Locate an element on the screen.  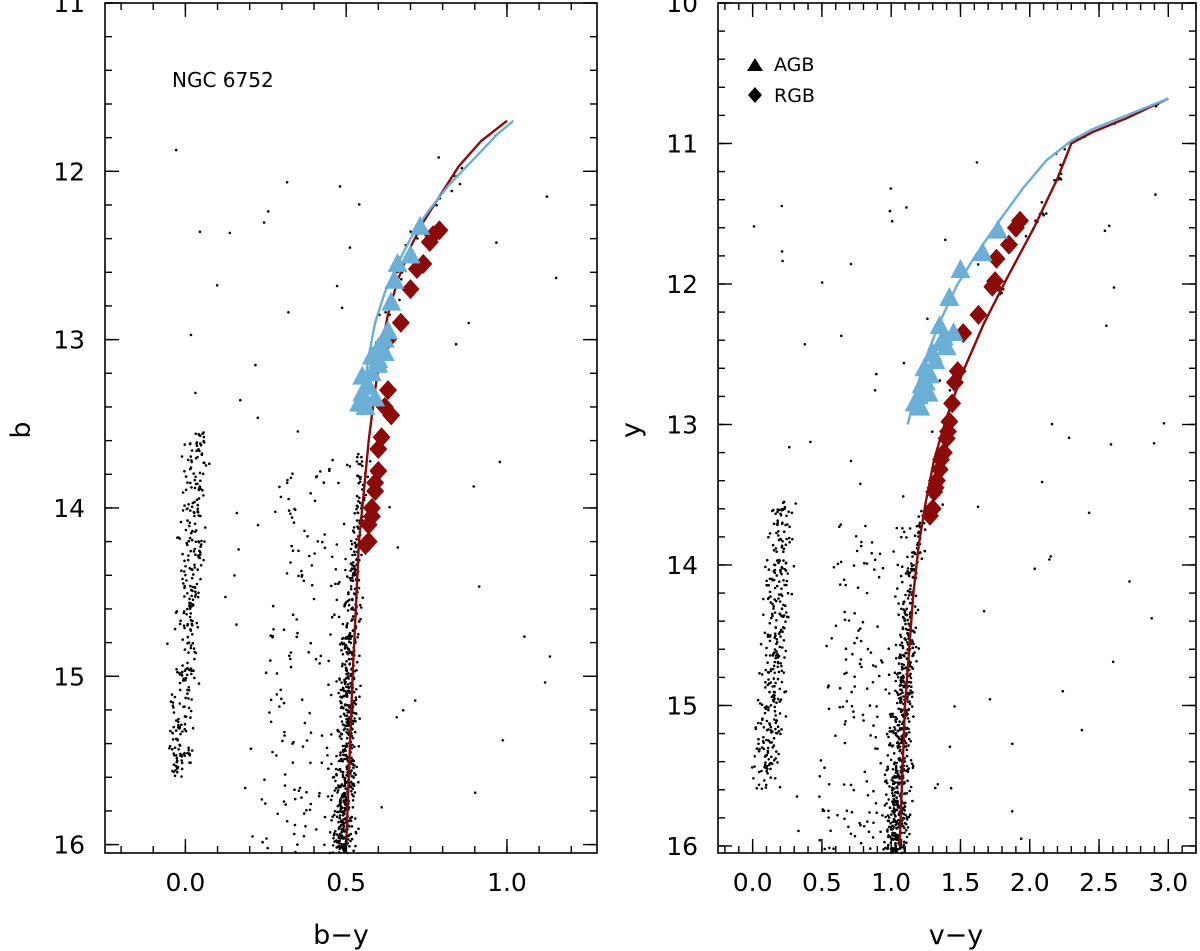
rgb-diamond-marker is located at coordinates (1015, 227).